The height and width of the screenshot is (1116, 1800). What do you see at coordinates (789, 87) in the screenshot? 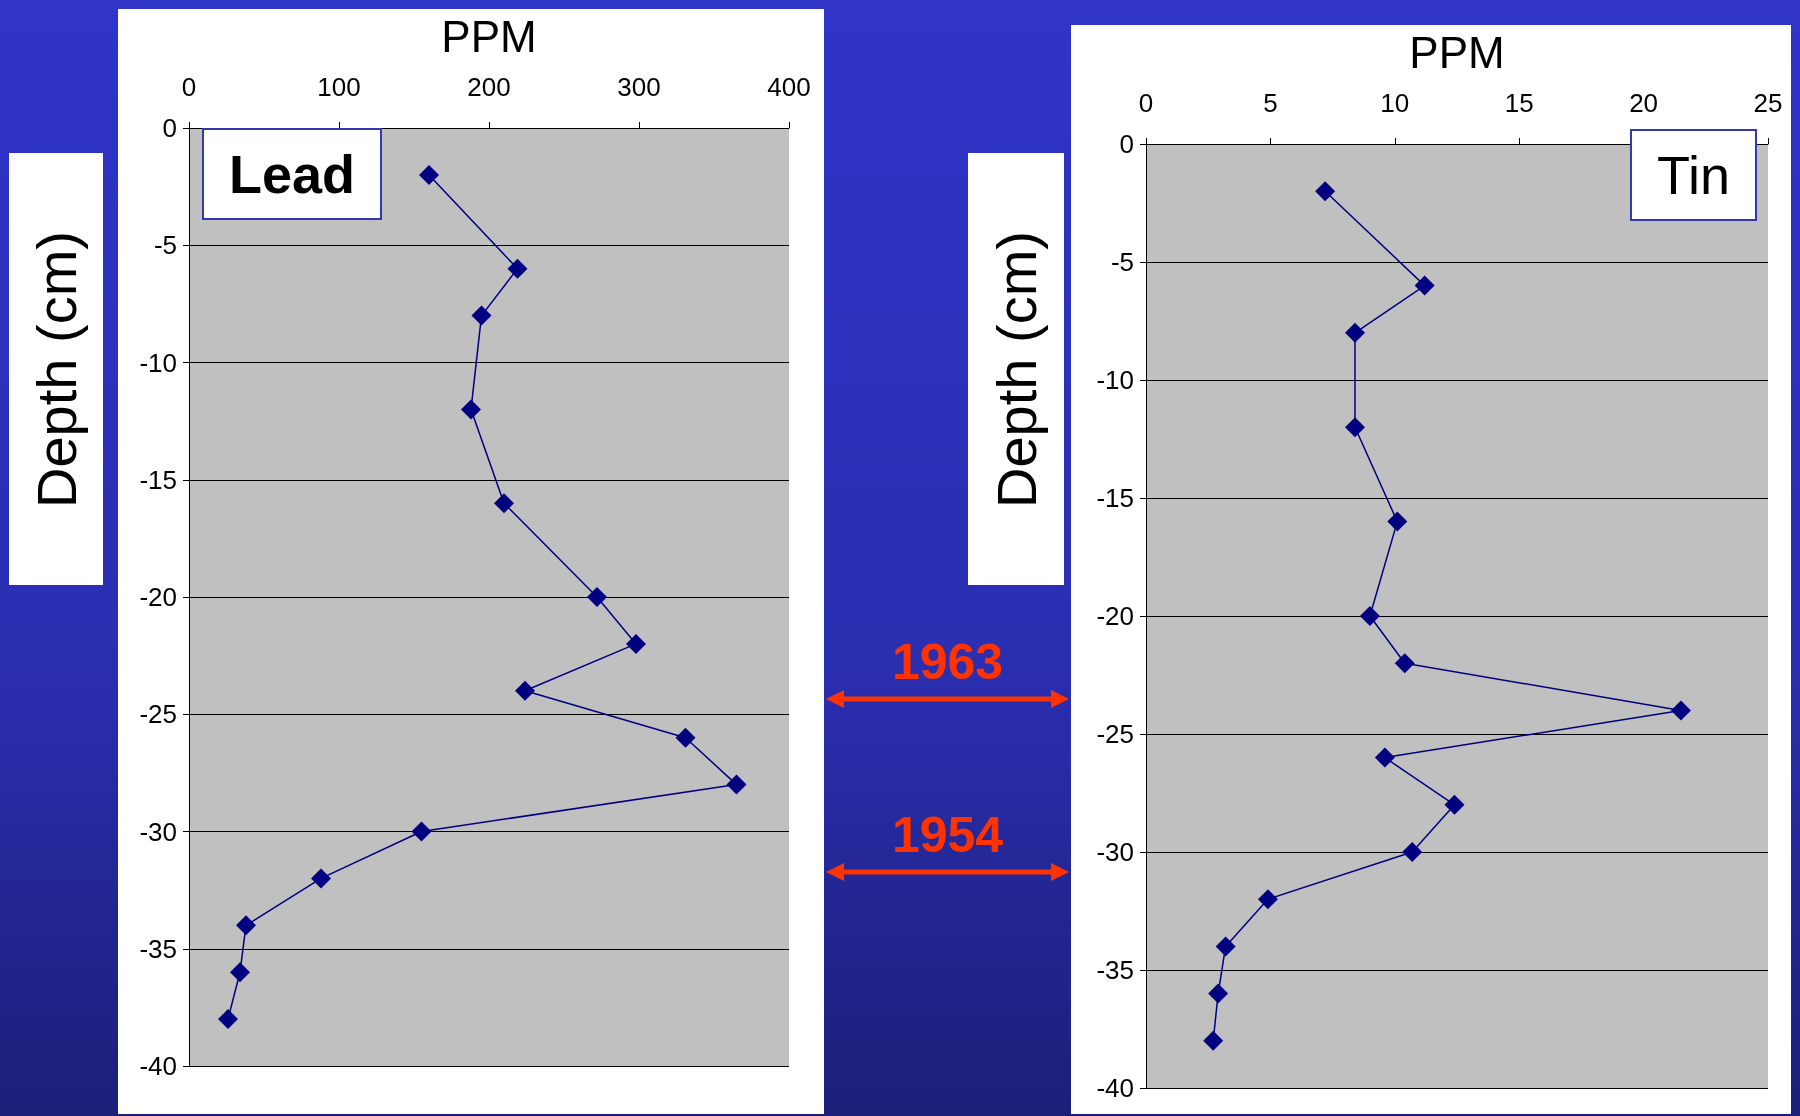
I see `x-tick-label: 400` at bounding box center [789, 87].